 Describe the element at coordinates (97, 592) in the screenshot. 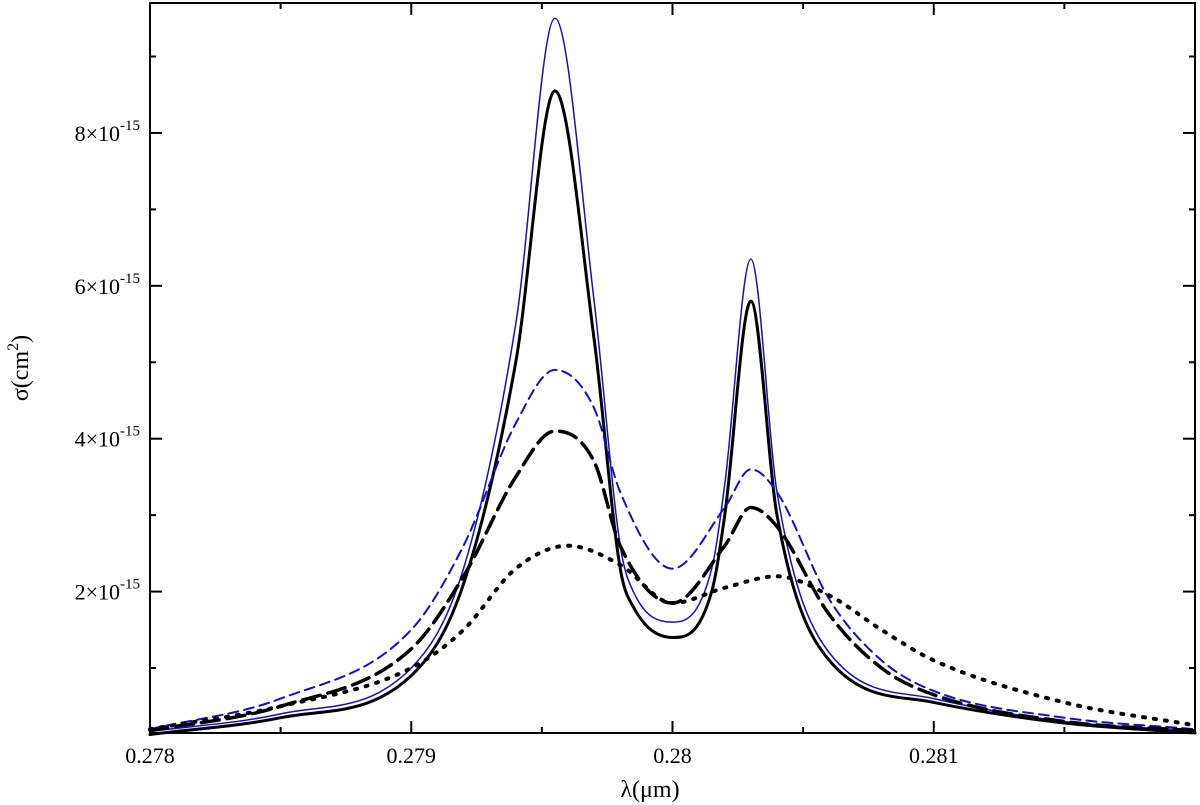

I see `y-tick-mantissa: 2×10` at that location.